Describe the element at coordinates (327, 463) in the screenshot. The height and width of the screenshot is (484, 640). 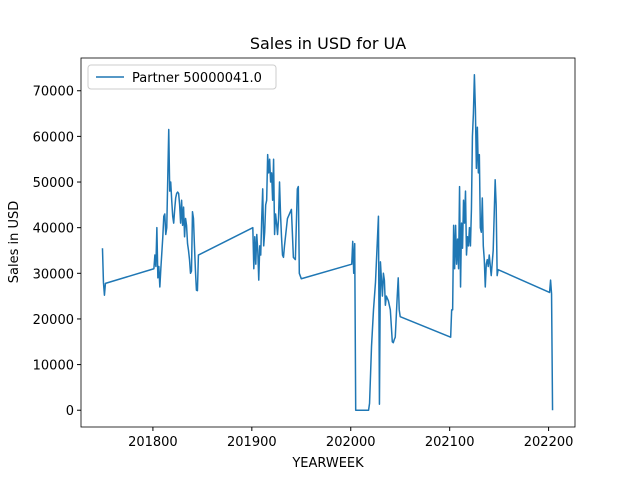
I see `x-axis-label: YEARWEEK` at that location.